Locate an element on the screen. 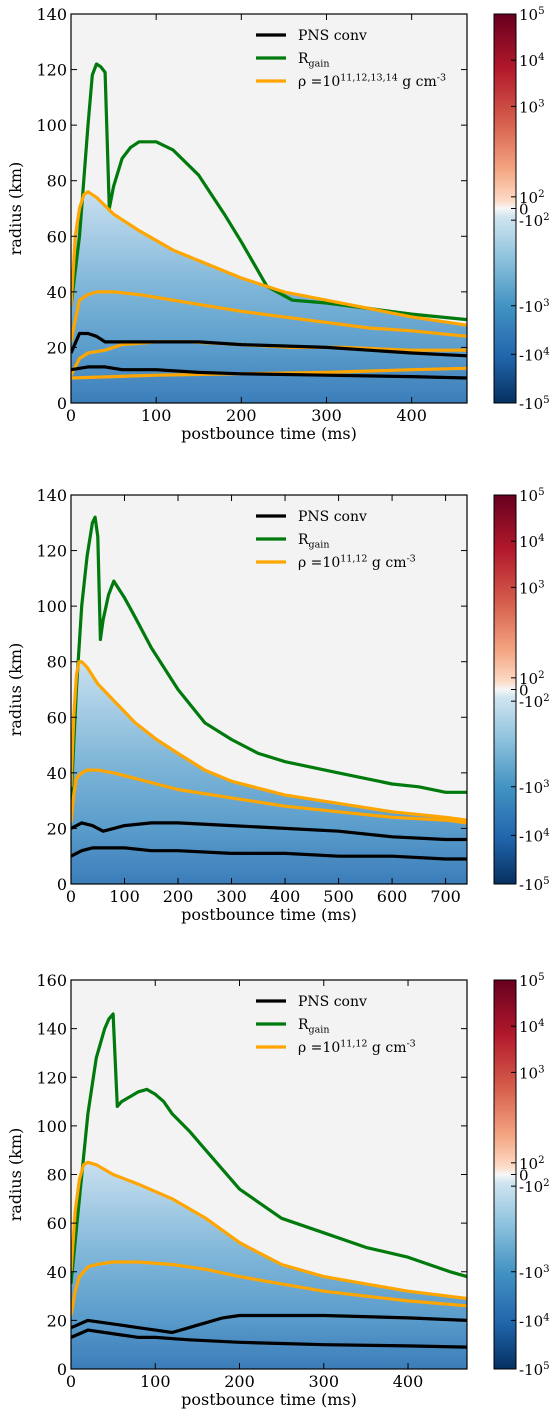 The height and width of the screenshot is (1420, 558). heatmap-region is located at coordinates (269, 772).